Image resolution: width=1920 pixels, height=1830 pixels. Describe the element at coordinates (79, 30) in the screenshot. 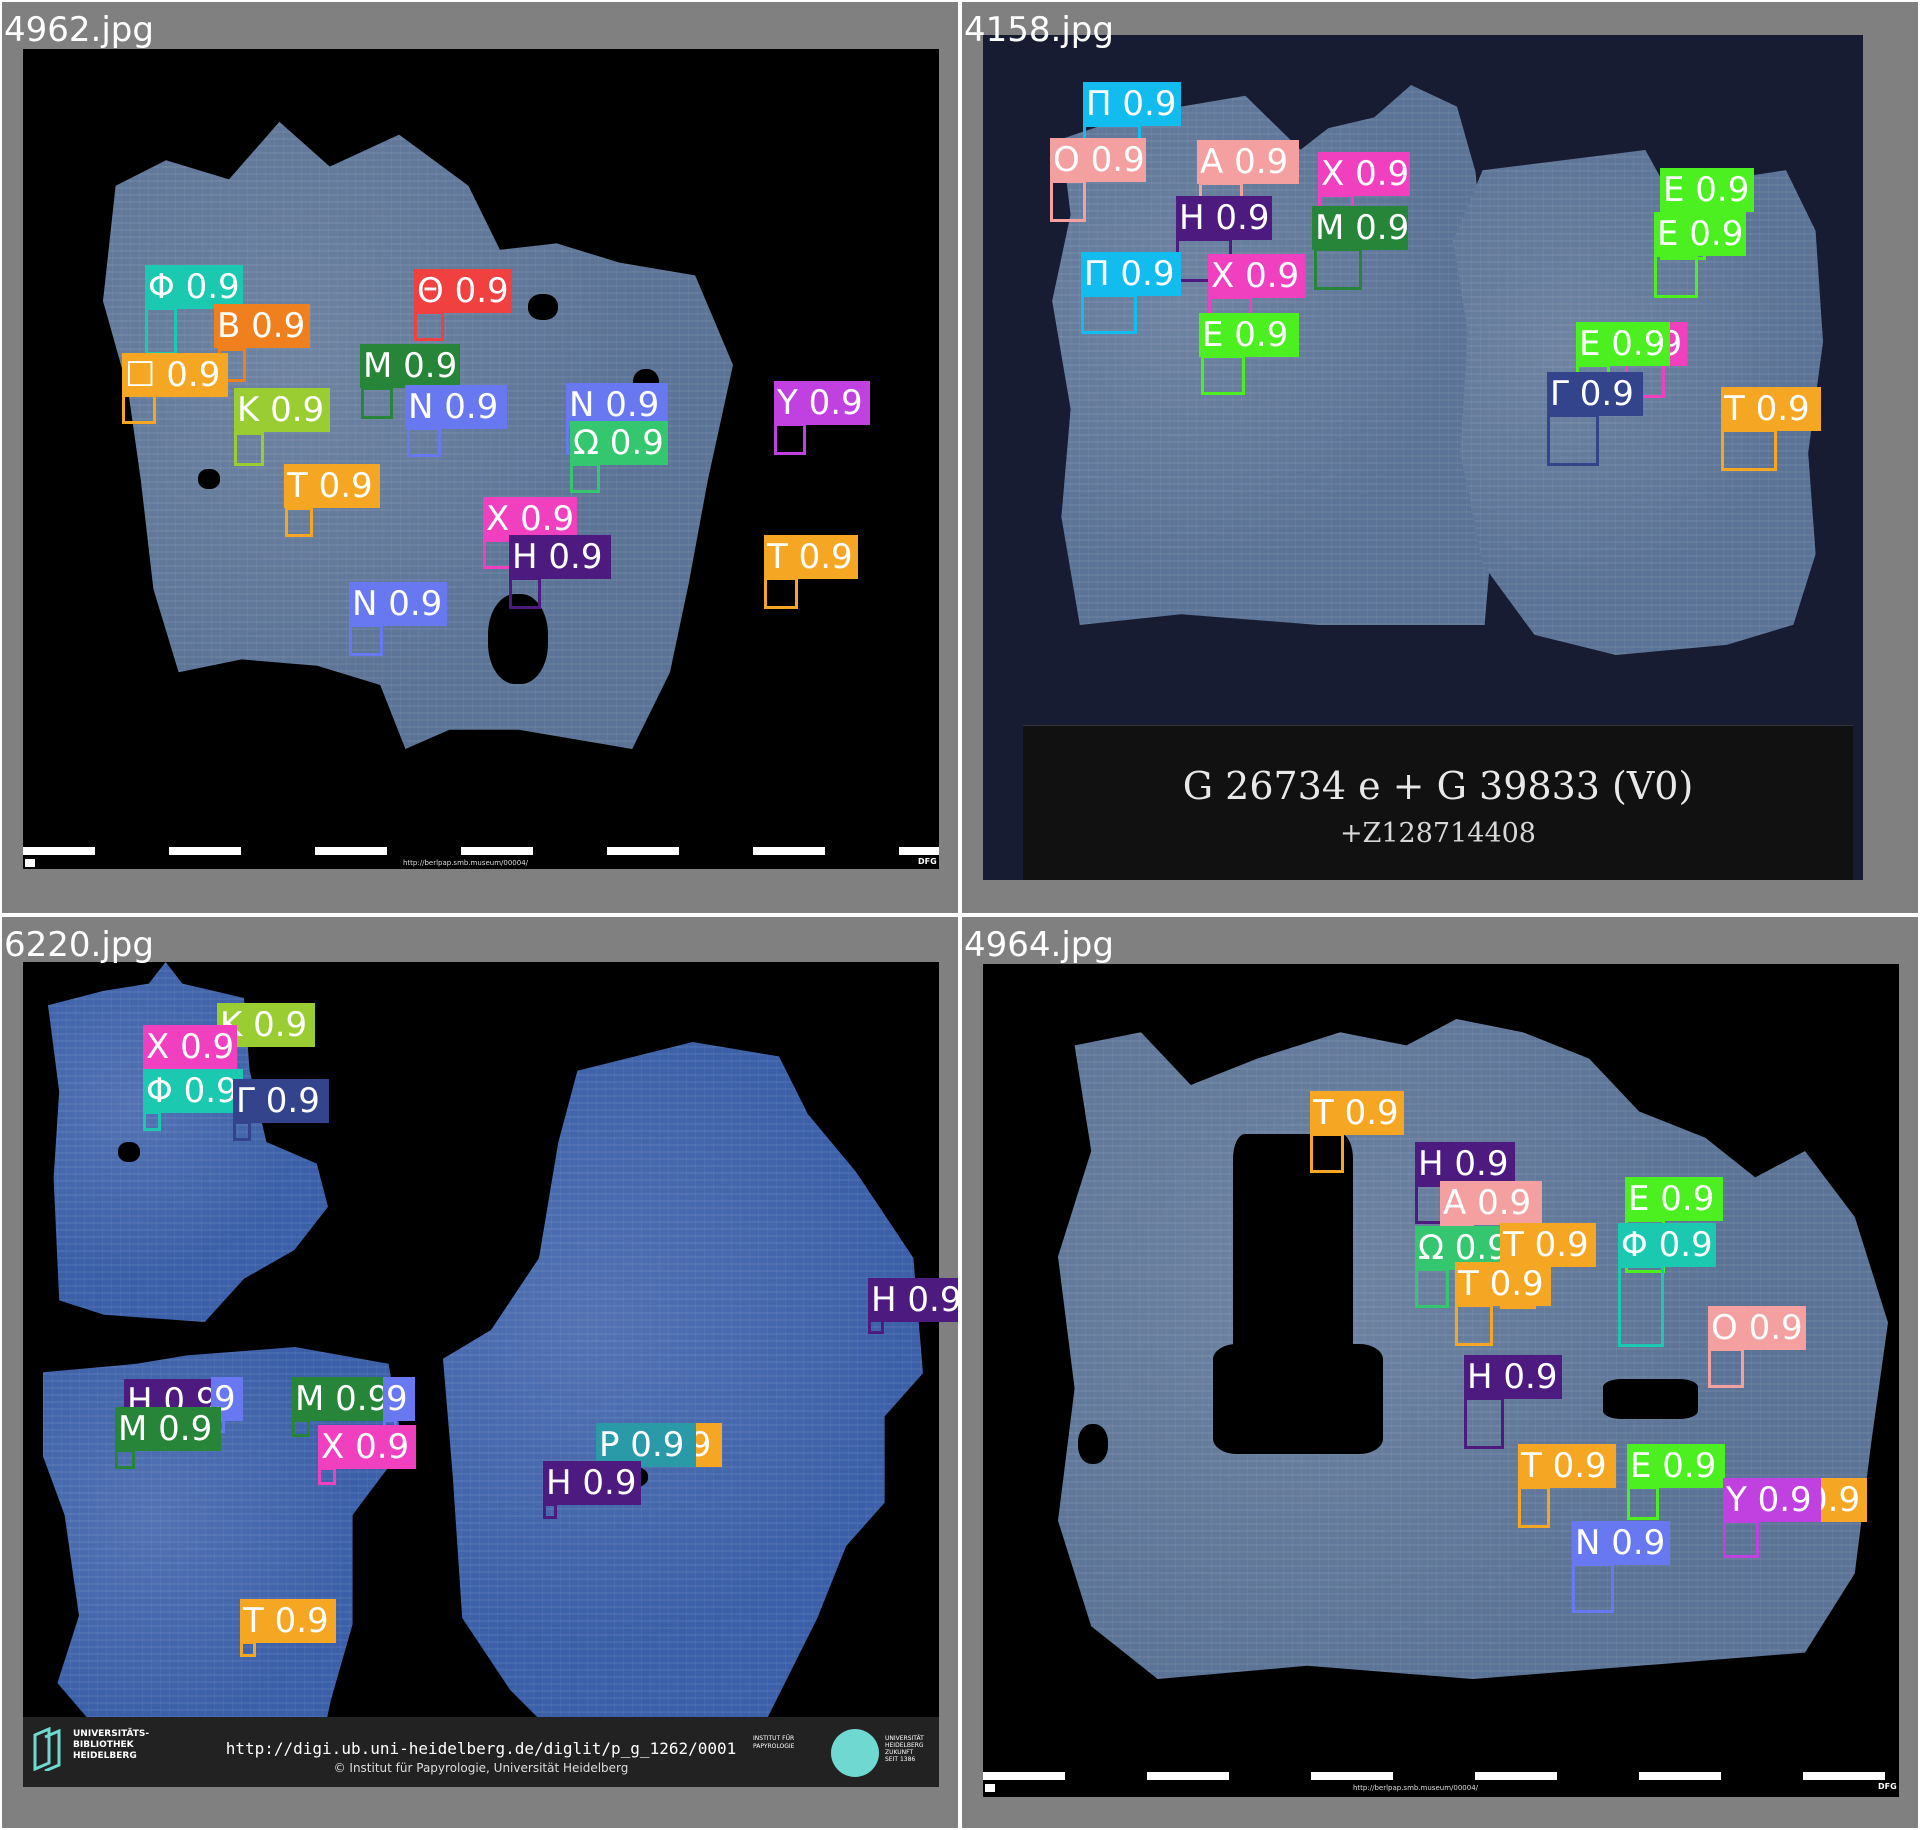

I see `panel-filename: 4962.jpg` at that location.